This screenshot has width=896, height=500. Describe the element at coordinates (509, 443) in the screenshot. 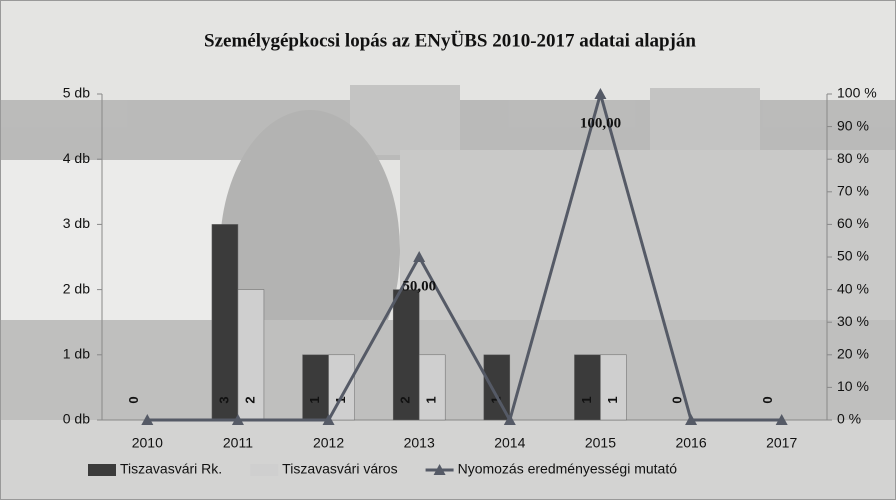

I see `x-tick-label: 2014` at that location.